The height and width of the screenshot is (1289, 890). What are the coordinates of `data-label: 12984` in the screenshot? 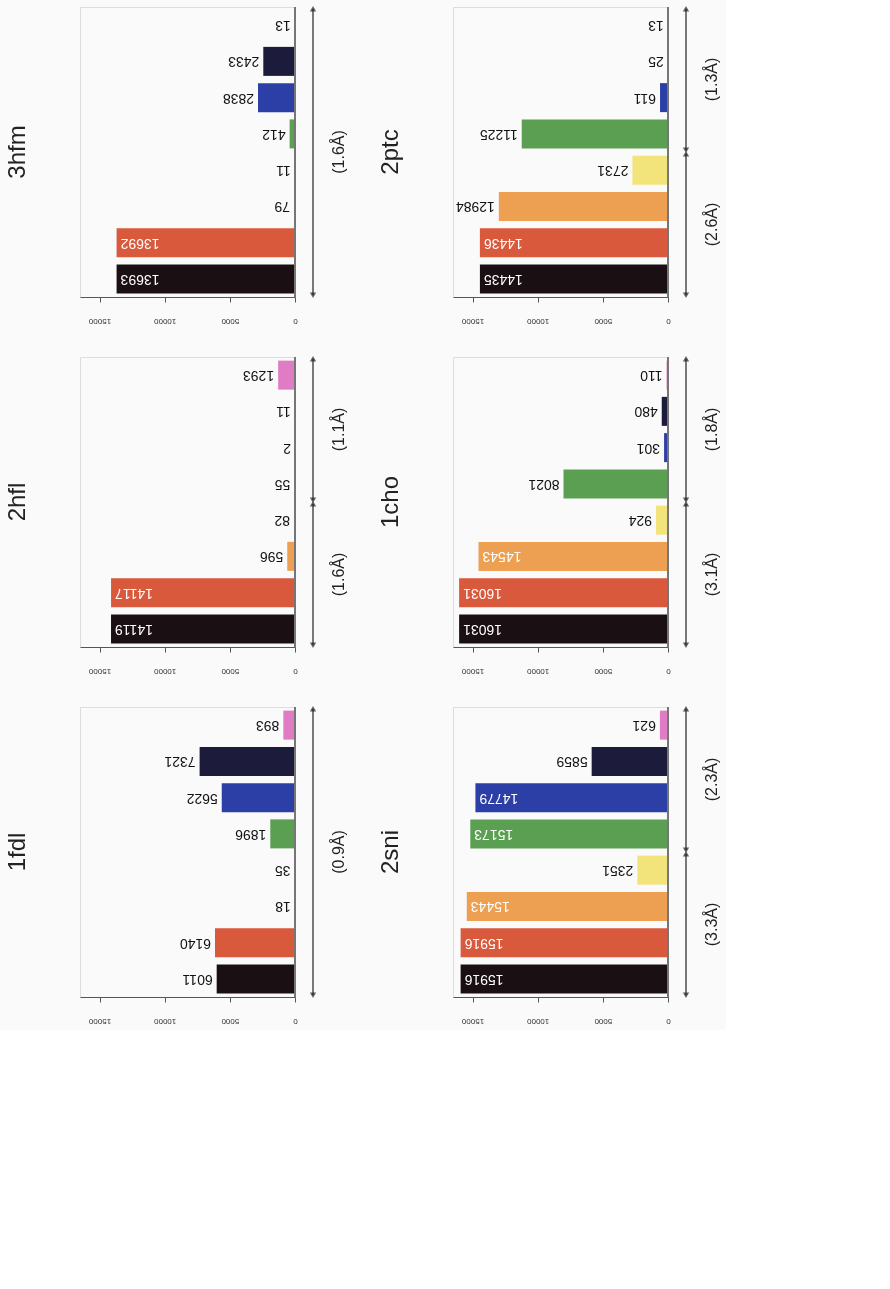 It's located at (475, 207).